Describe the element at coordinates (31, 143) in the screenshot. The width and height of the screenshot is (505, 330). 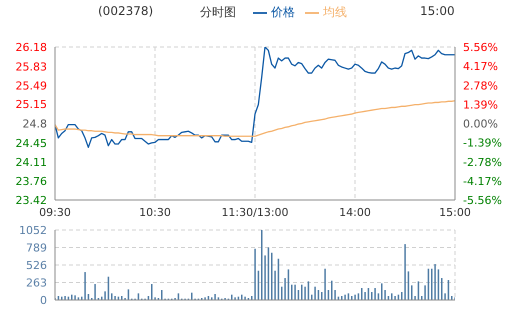
I see `y-tick-label: 24.45` at that location.